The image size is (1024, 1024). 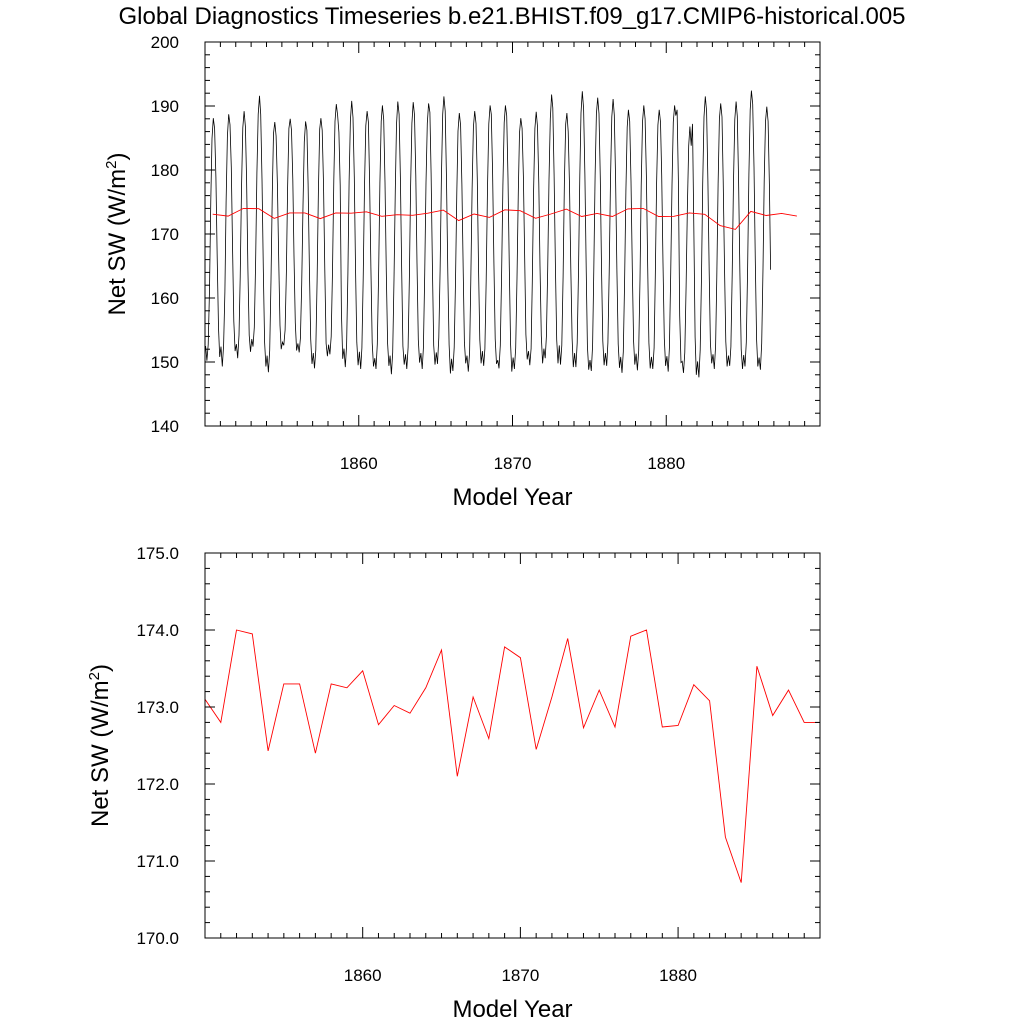 What do you see at coordinates (117, 234) in the screenshot?
I see `top-y-axis-label: Net SW (W/m2)` at bounding box center [117, 234].